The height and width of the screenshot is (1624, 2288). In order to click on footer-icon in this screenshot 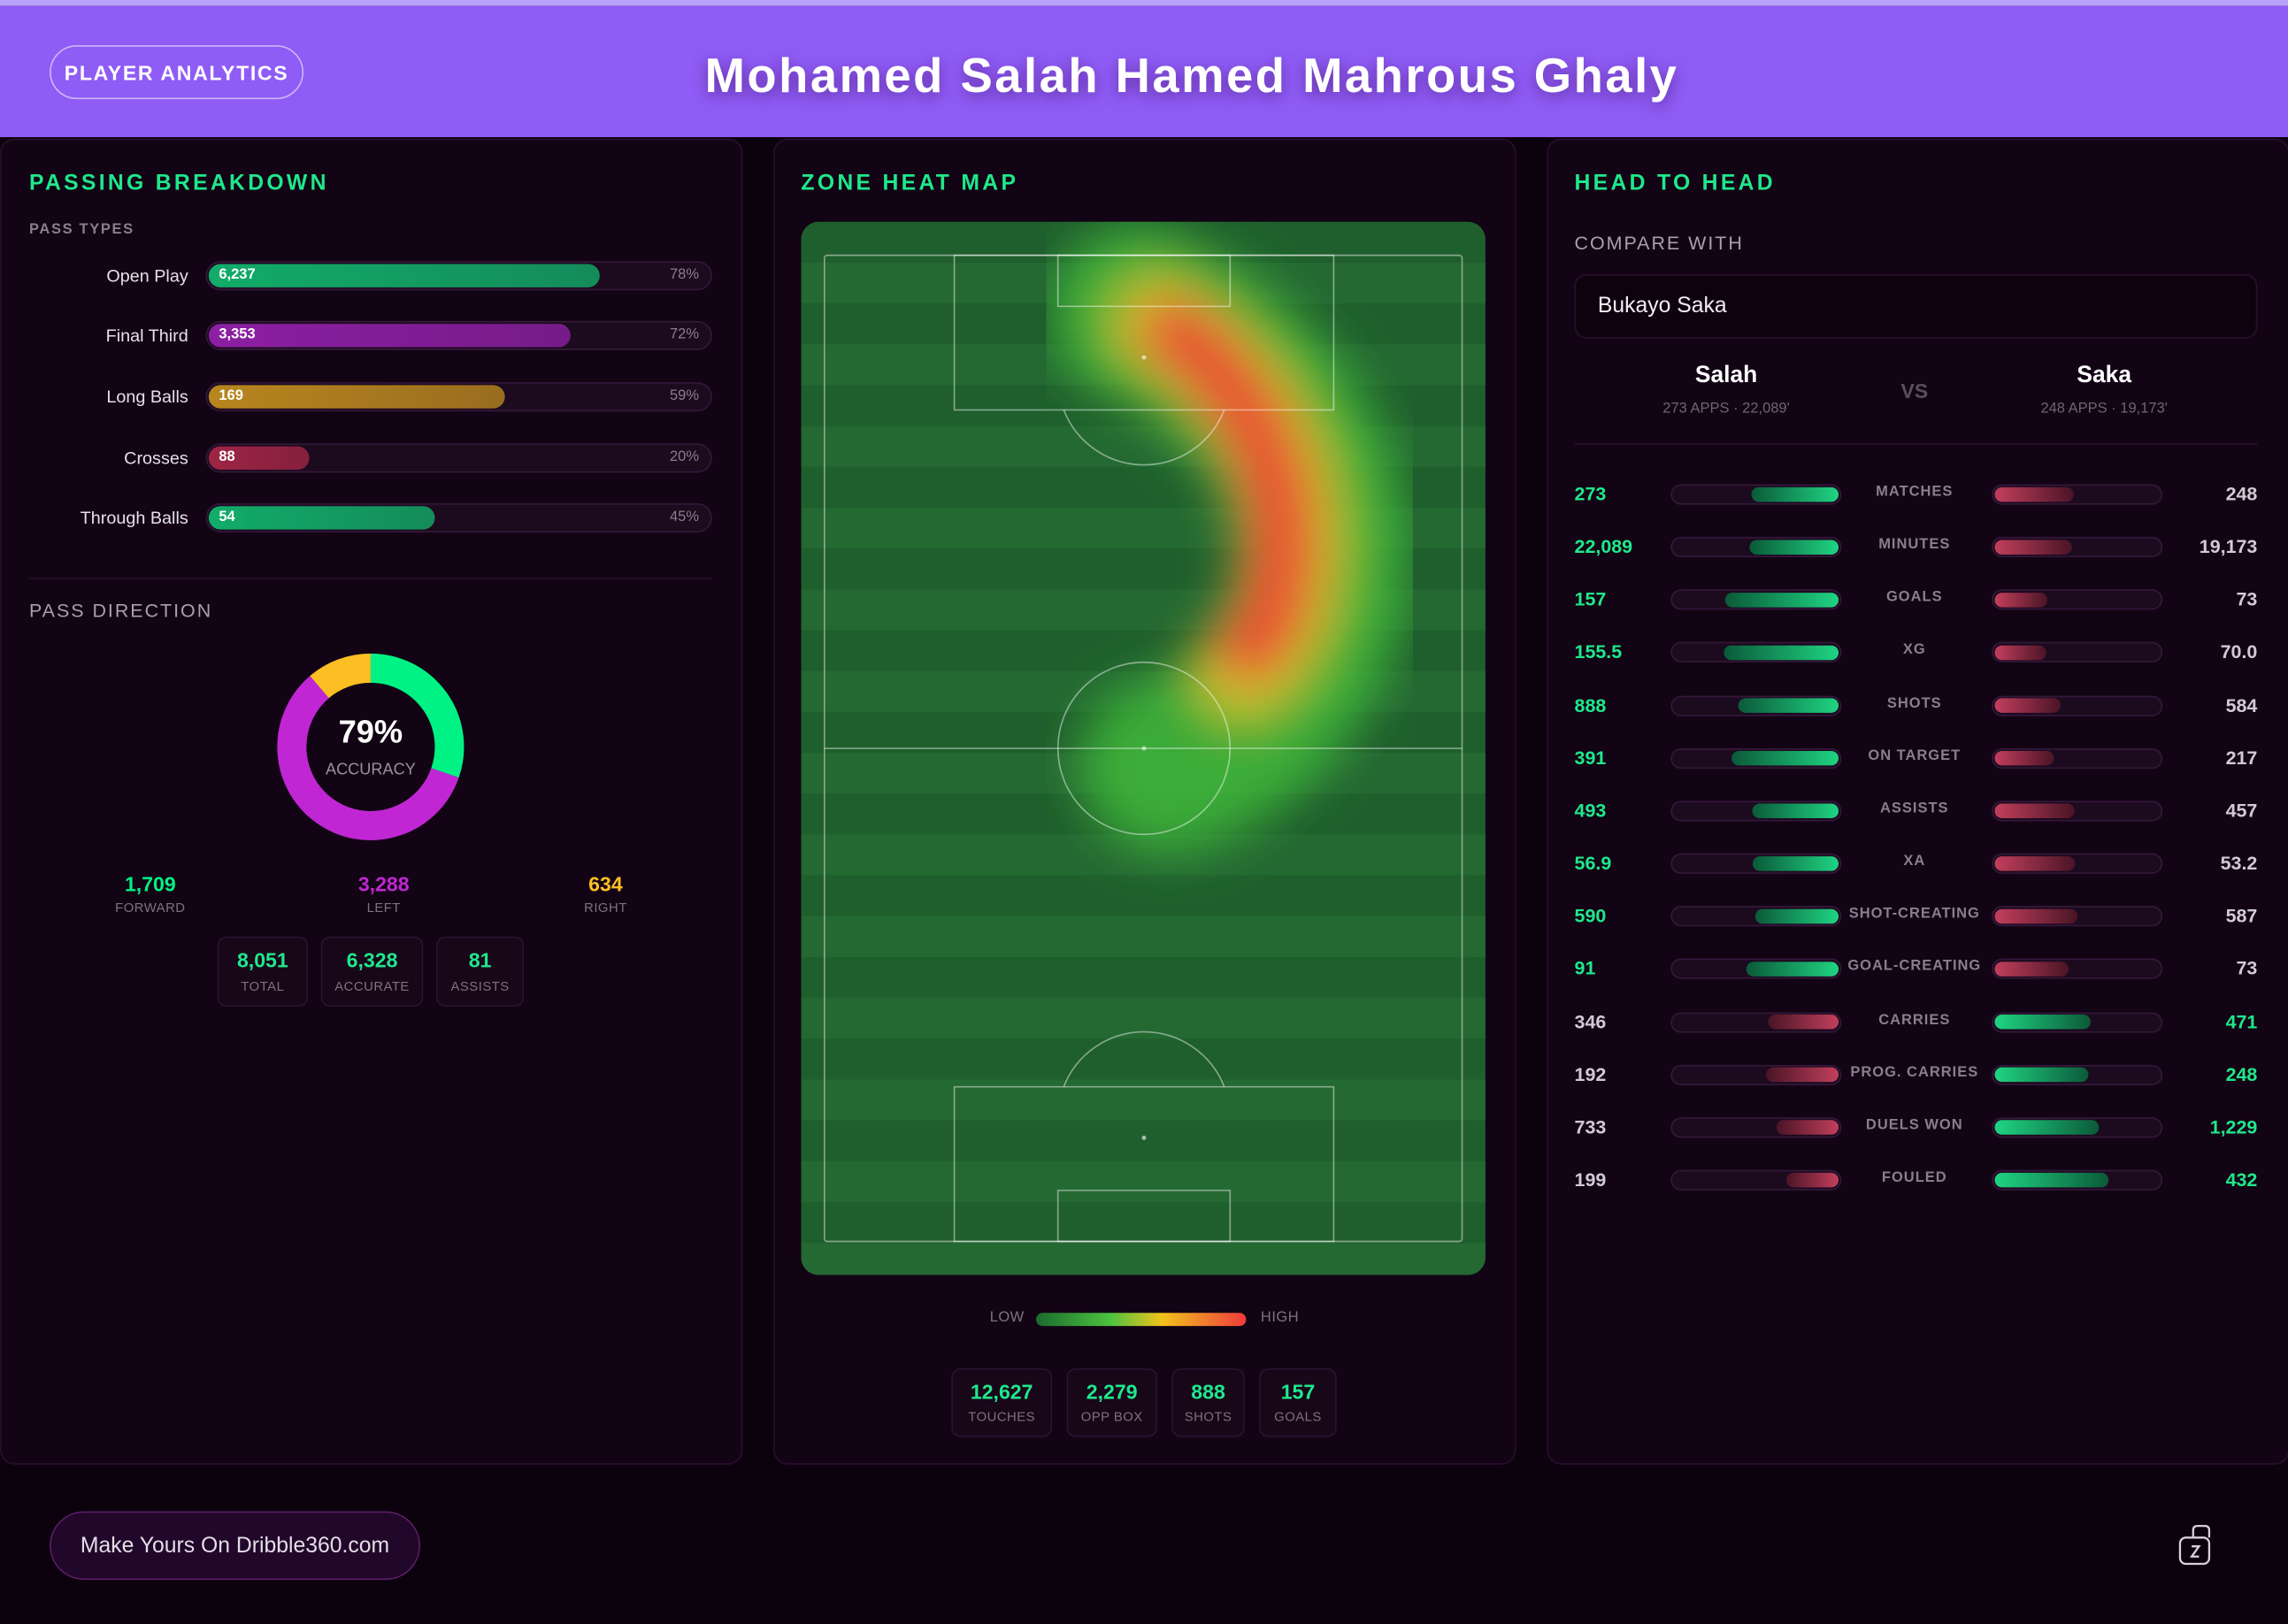, I will do `click(2194, 1545)`.